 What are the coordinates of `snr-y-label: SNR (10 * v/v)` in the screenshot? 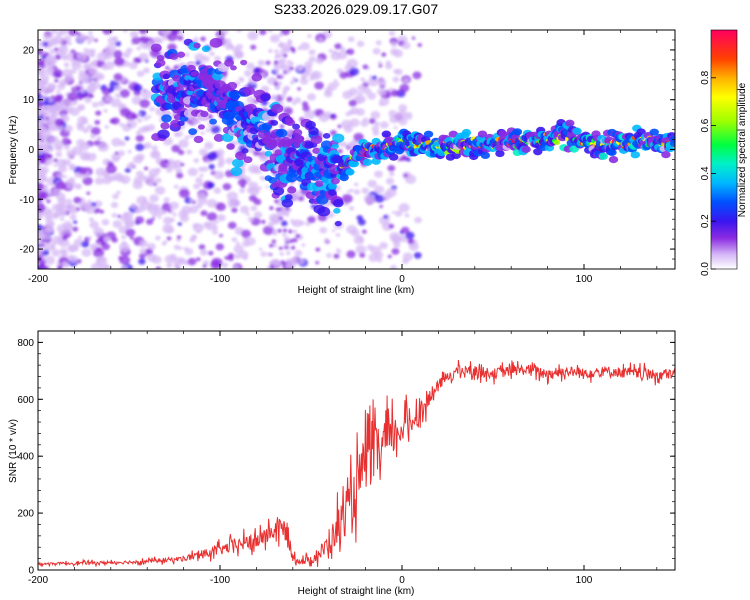 It's located at (13, 451).